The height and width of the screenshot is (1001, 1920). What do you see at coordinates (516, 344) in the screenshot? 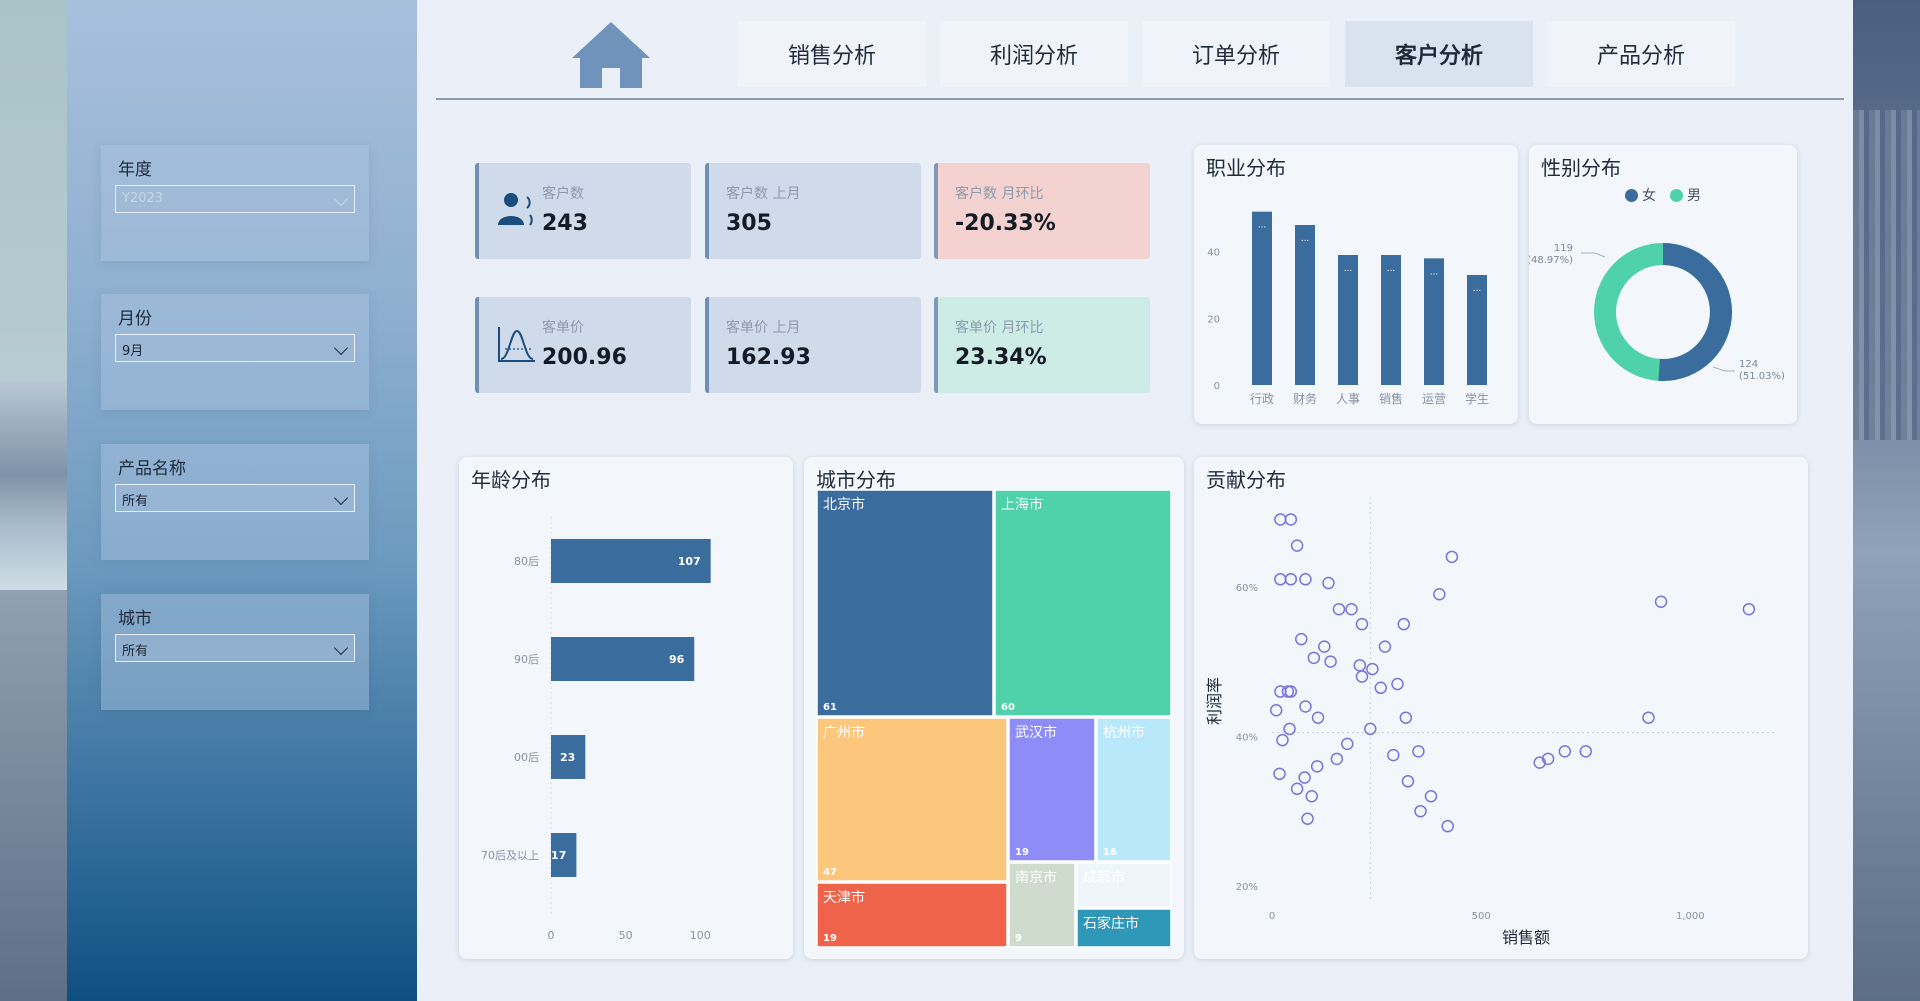
I see `distribution-curve-icon` at bounding box center [516, 344].